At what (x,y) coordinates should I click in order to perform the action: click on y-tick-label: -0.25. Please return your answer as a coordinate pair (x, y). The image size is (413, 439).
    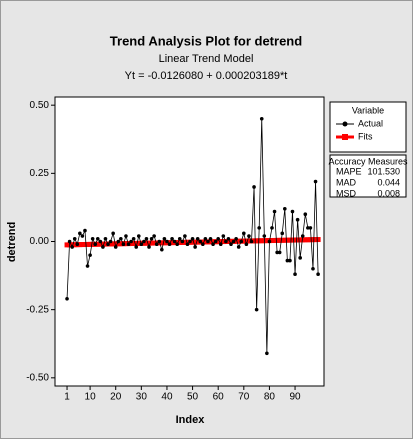
    Looking at the image, I should click on (37, 309).